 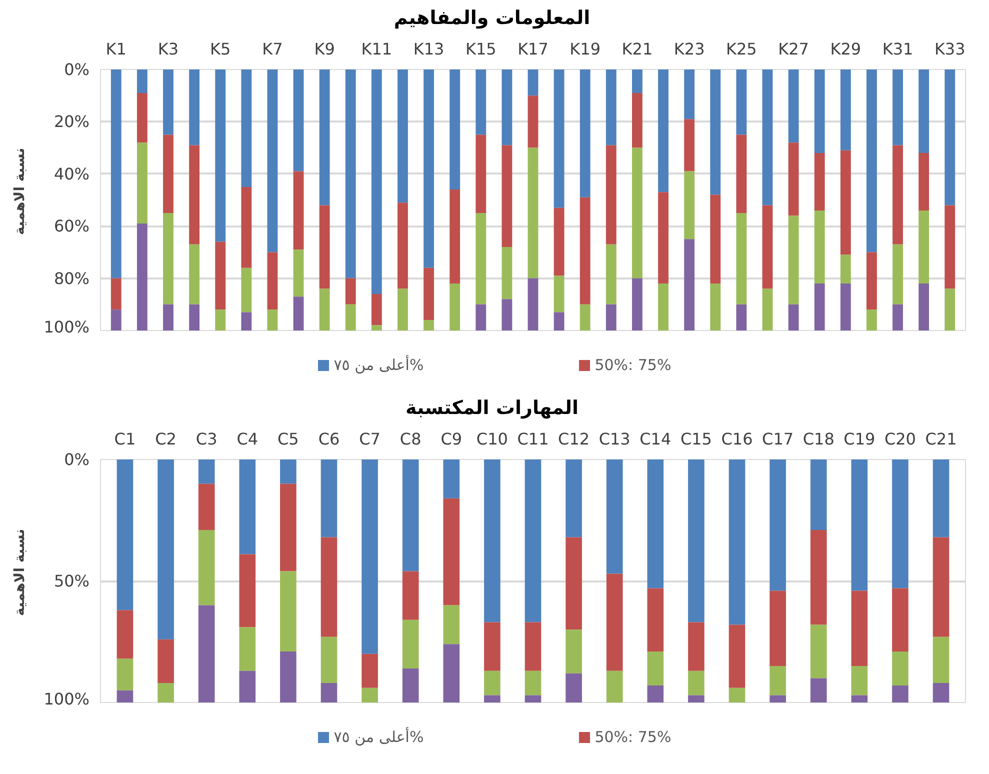 I want to click on x-tick-label: K27, so click(x=793, y=49).